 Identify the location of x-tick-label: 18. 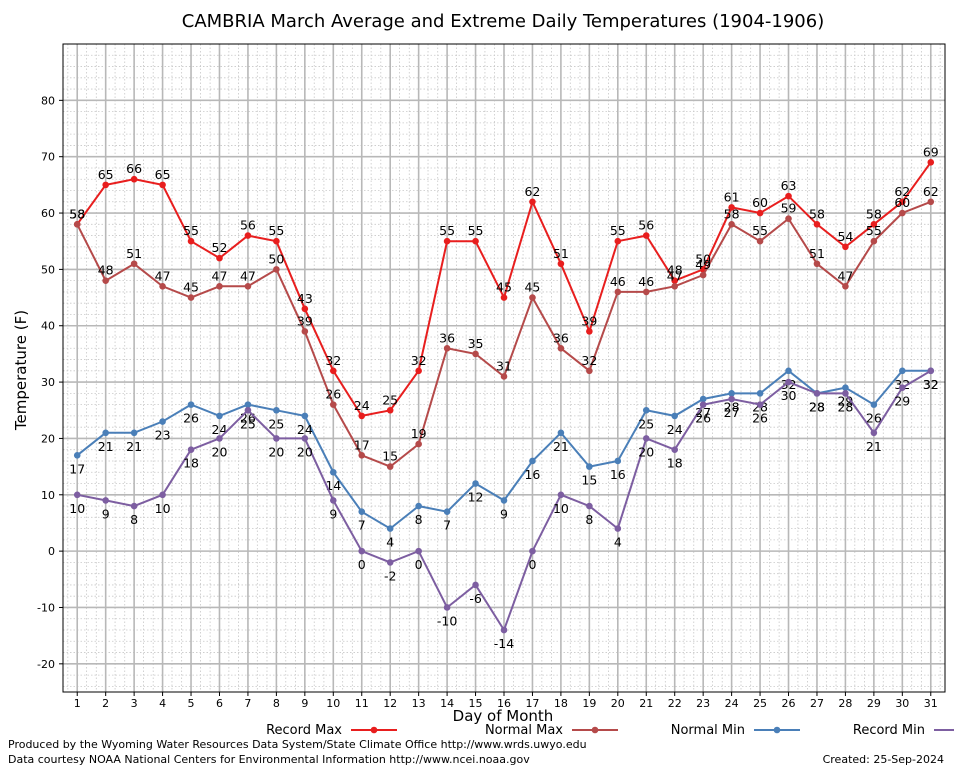
(561, 703).